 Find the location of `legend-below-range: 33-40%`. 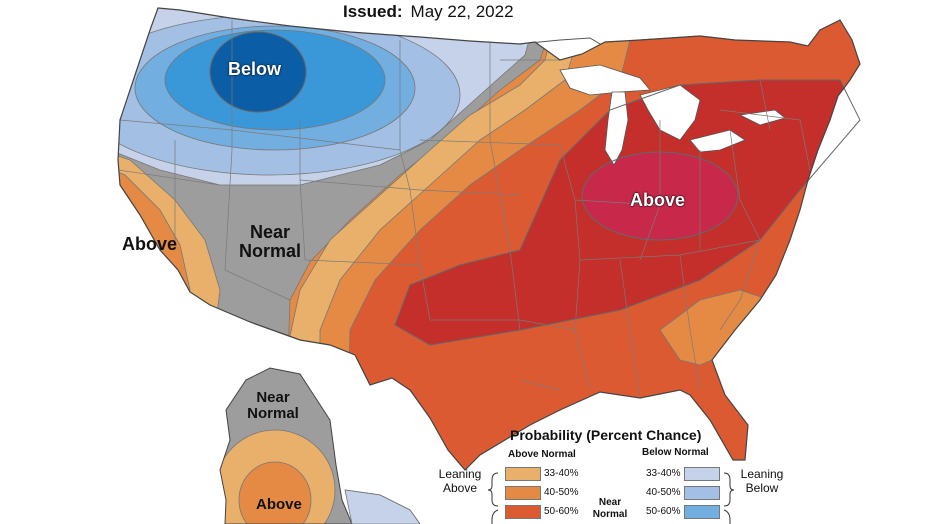

legend-below-range: 33-40% is located at coordinates (663, 473).